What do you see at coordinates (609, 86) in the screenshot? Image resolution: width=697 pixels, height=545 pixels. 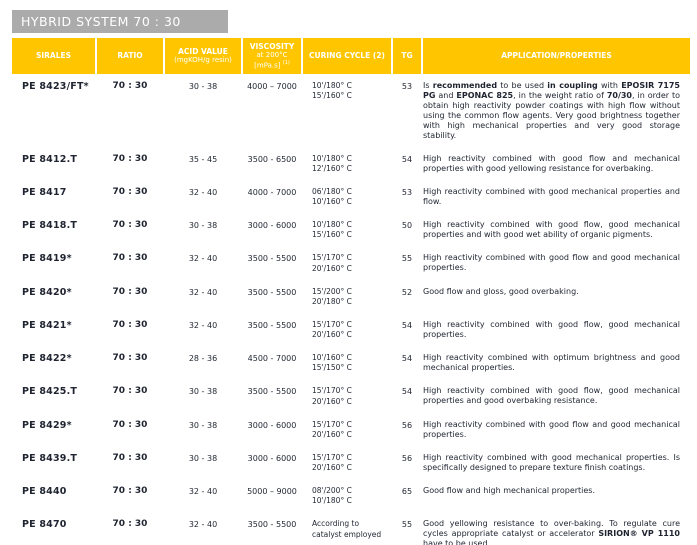 I see `application-text-segment: with` at bounding box center [609, 86].